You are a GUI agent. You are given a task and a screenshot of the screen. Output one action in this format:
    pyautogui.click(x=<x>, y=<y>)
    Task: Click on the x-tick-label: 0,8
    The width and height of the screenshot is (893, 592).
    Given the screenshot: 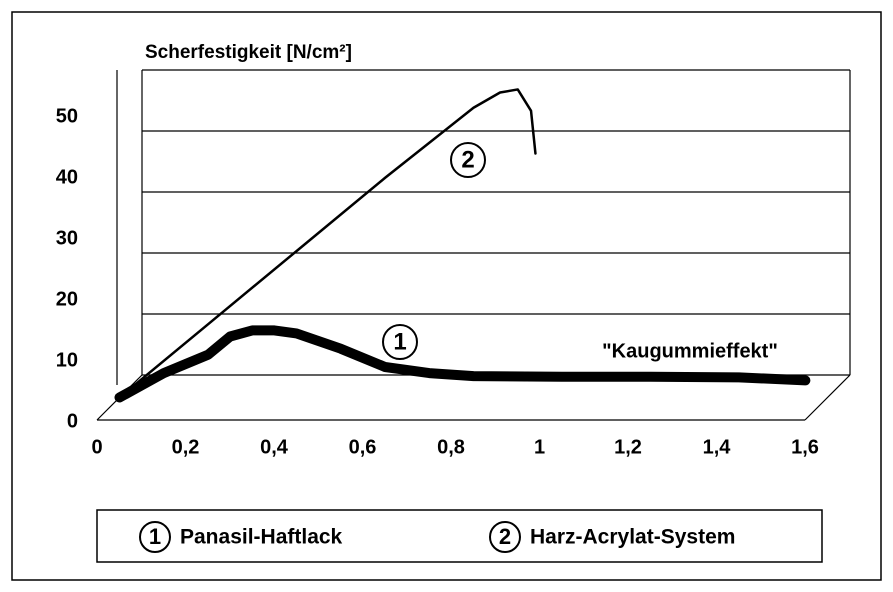 What is the action you would take?
    pyautogui.click(x=451, y=447)
    